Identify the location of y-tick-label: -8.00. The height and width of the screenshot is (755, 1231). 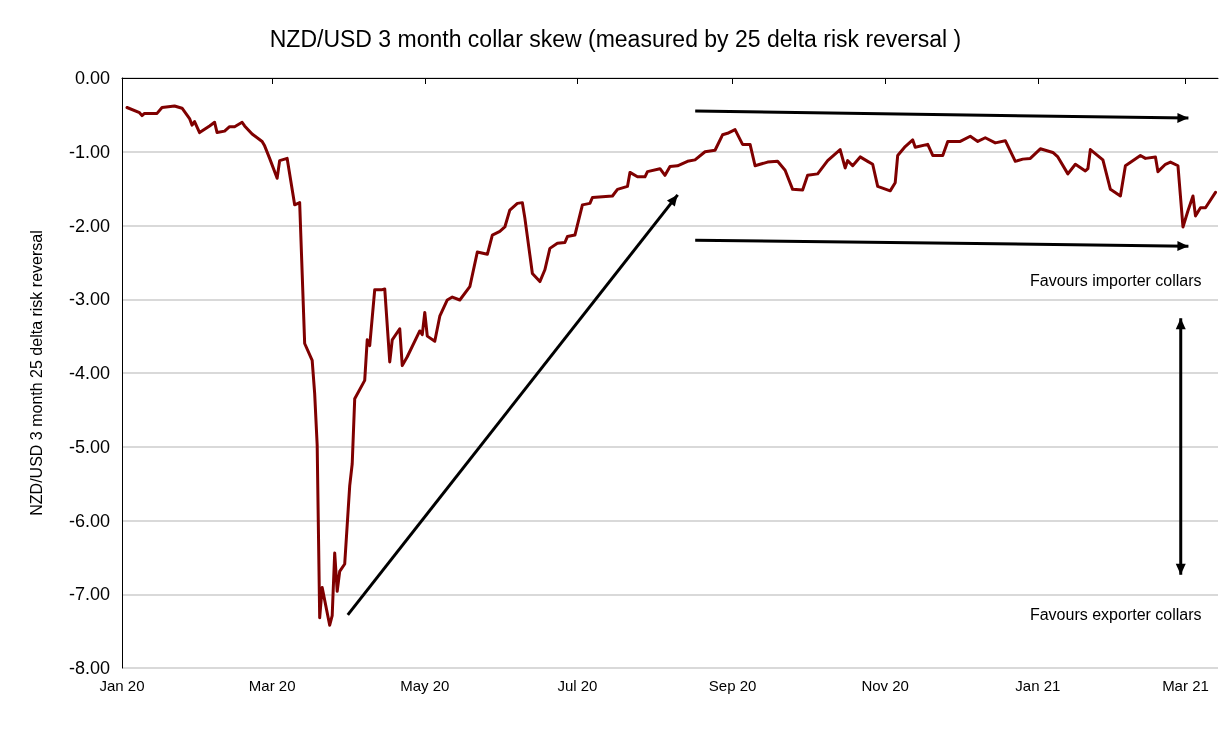
(89, 668).